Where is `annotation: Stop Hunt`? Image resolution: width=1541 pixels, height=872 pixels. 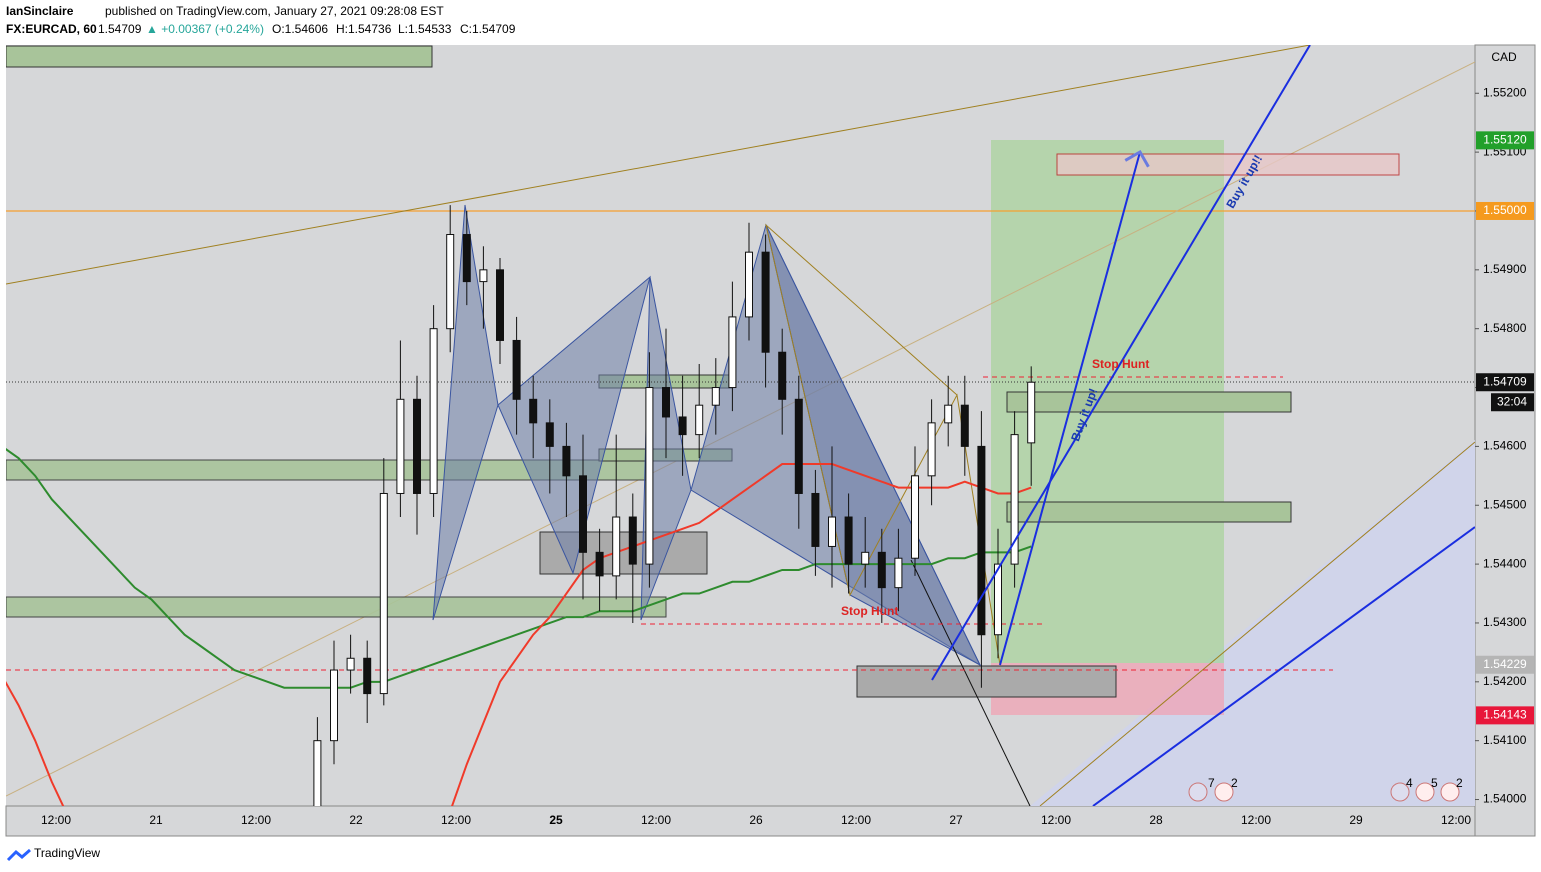 annotation: Stop Hunt is located at coordinates (869, 611).